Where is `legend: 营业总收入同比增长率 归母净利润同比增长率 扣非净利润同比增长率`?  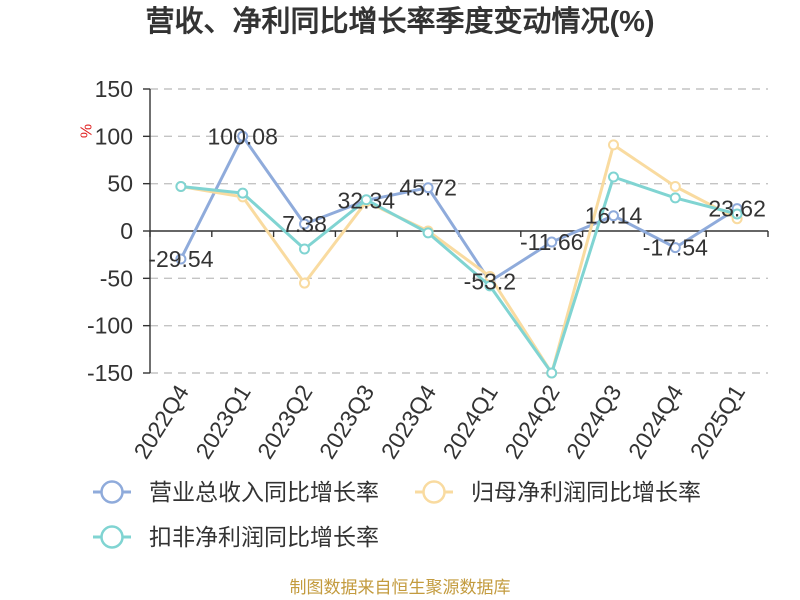 legend: 营业总收入同比增长率 归母净利润同比增长率 扣非净利润同比增长率 is located at coordinates (413, 515).